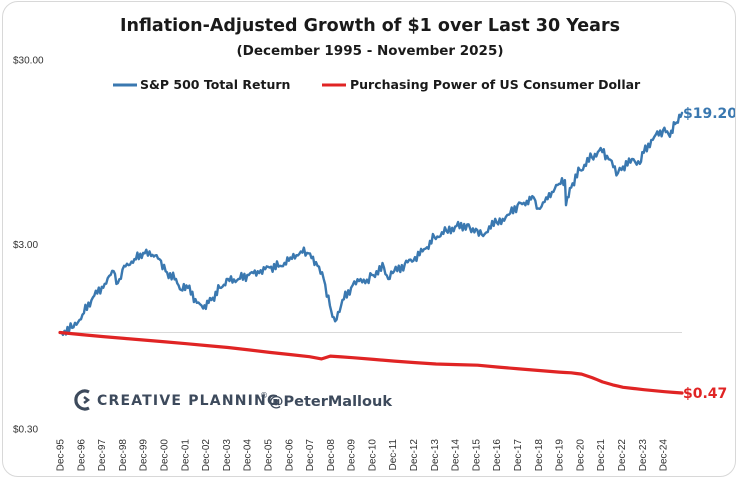 The height and width of the screenshot is (480, 740). What do you see at coordinates (164, 455) in the screenshot?
I see `x-tick-label: Dec-00` at bounding box center [164, 455].